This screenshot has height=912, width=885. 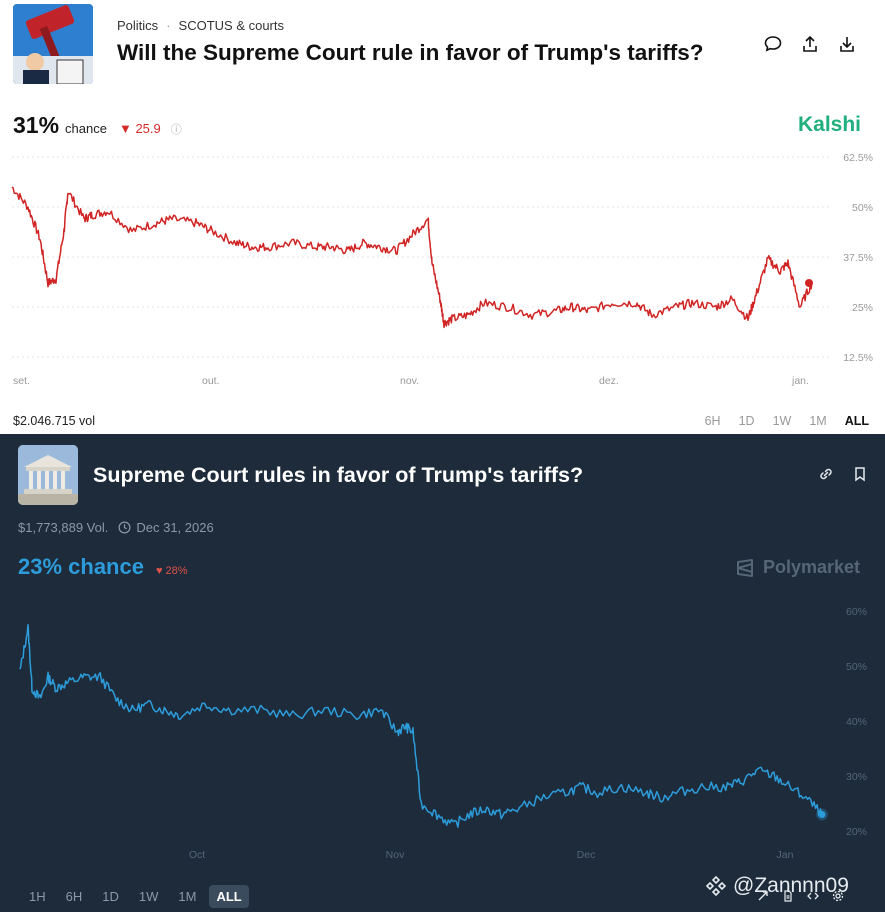 I want to click on market-meta: $1,773,889 Vol. Dec 31, 2026, so click(x=116, y=527).